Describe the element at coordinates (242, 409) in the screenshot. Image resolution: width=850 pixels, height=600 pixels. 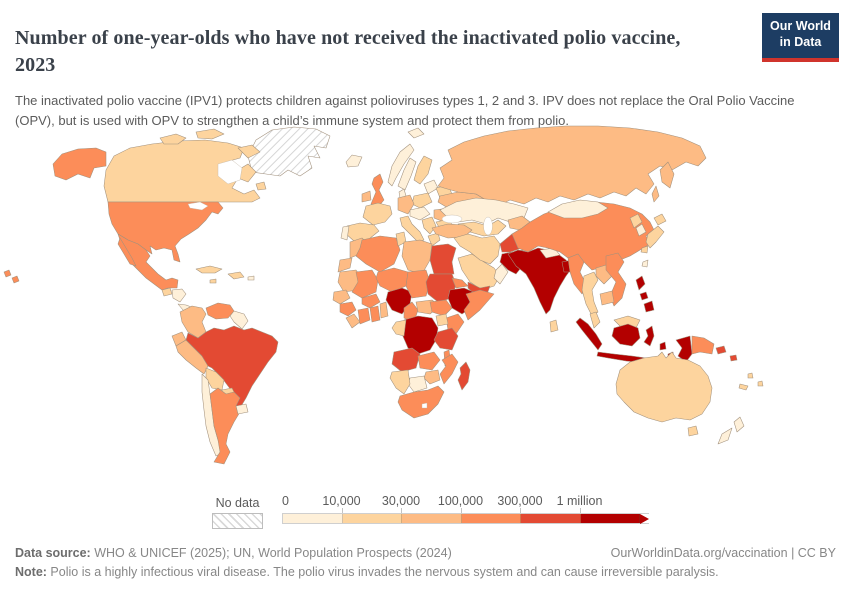
I see `country-uruguay` at that location.